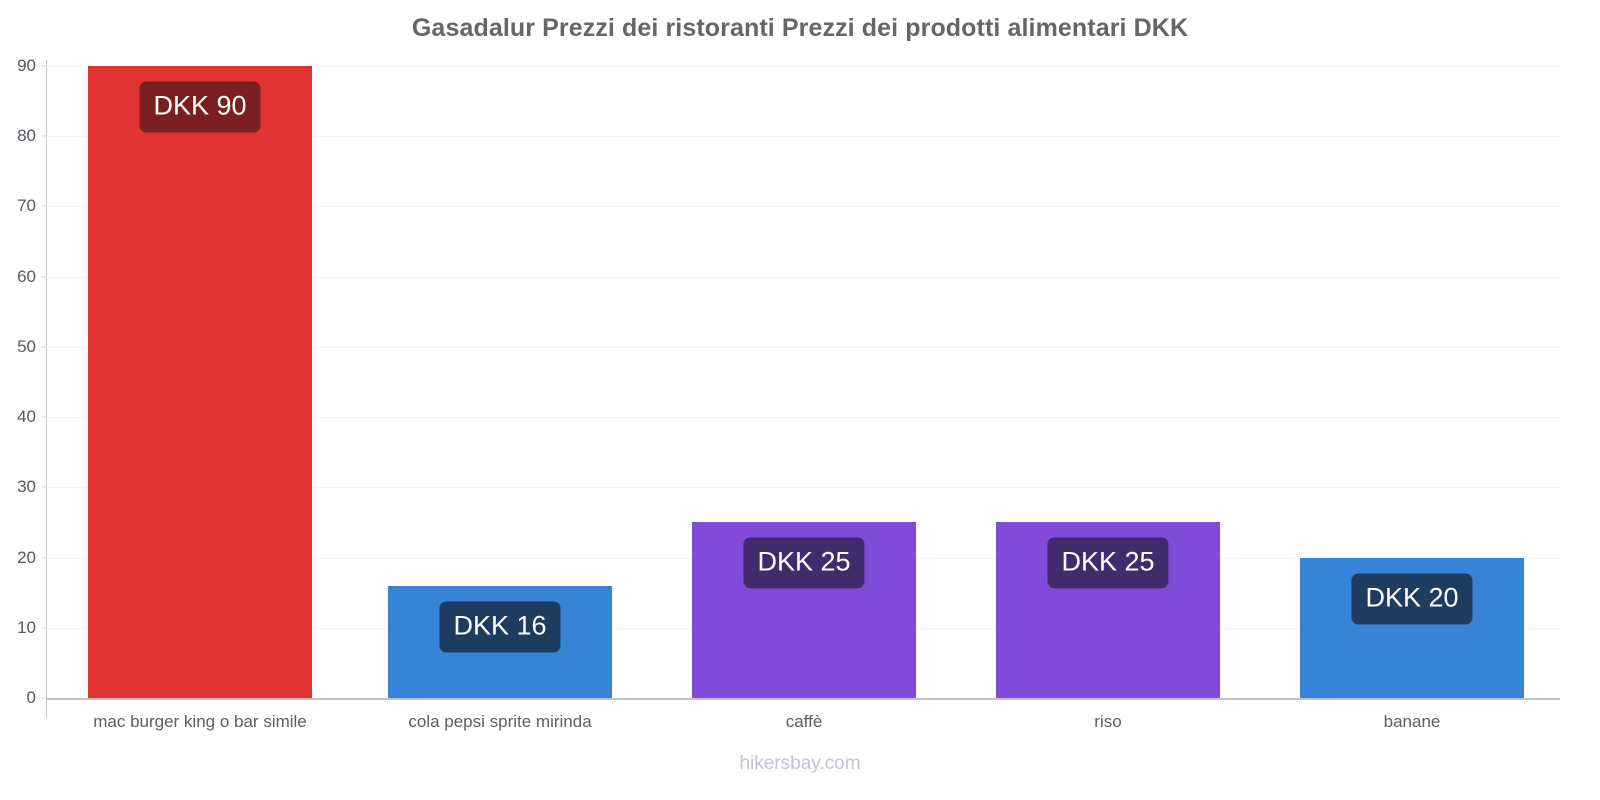 This screenshot has height=800, width=1600. What do you see at coordinates (26, 65) in the screenshot?
I see `y-axis-tick-label: 90` at bounding box center [26, 65].